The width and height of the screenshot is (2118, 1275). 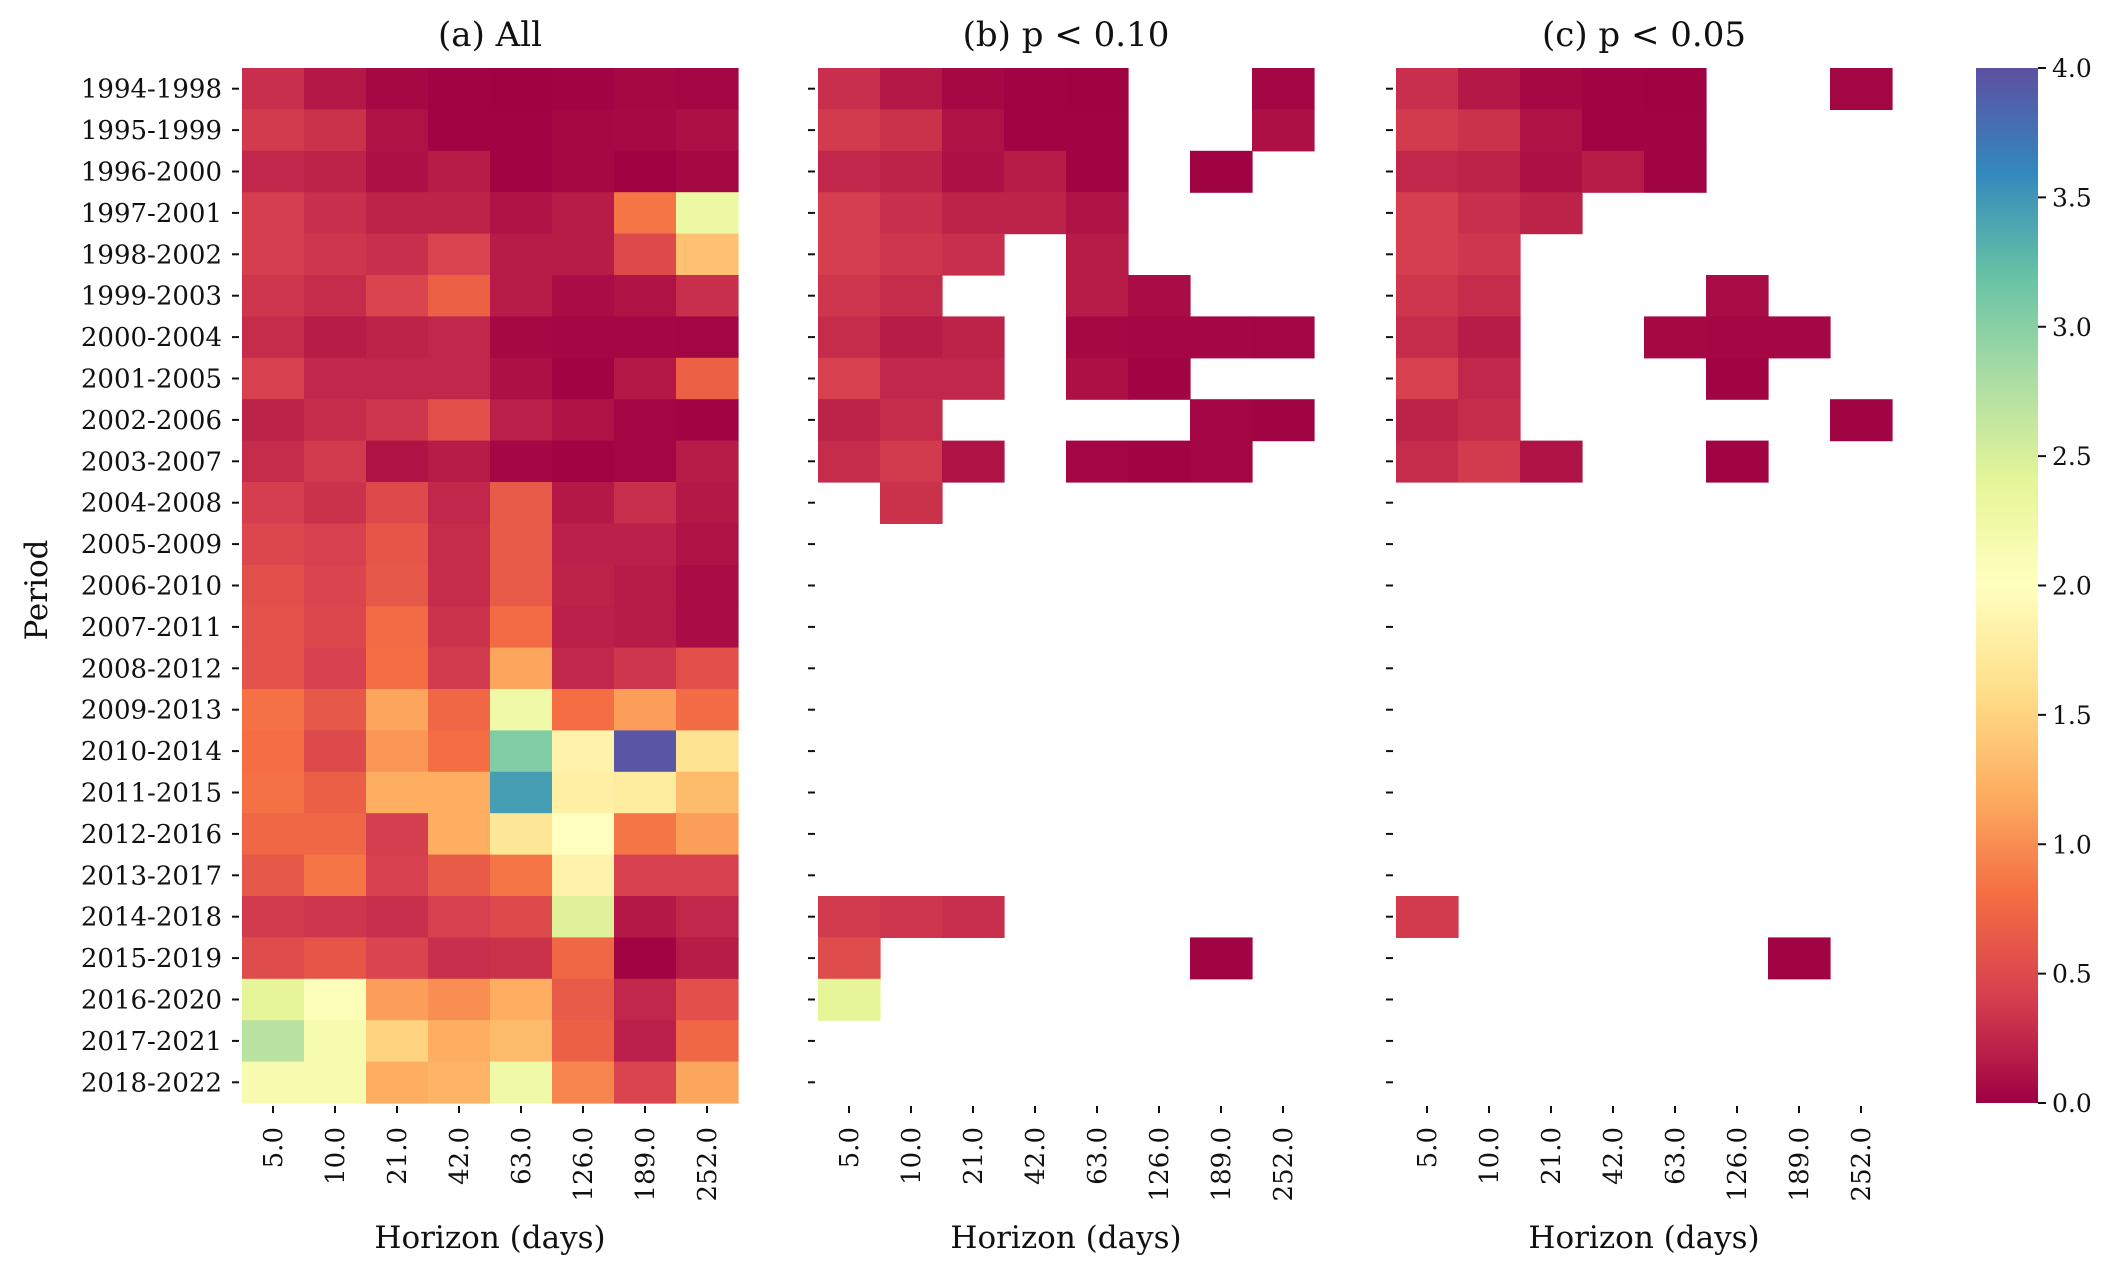 What do you see at coordinates (1065, 1238) in the screenshot?
I see `x-axis-label: Horizon (days)` at bounding box center [1065, 1238].